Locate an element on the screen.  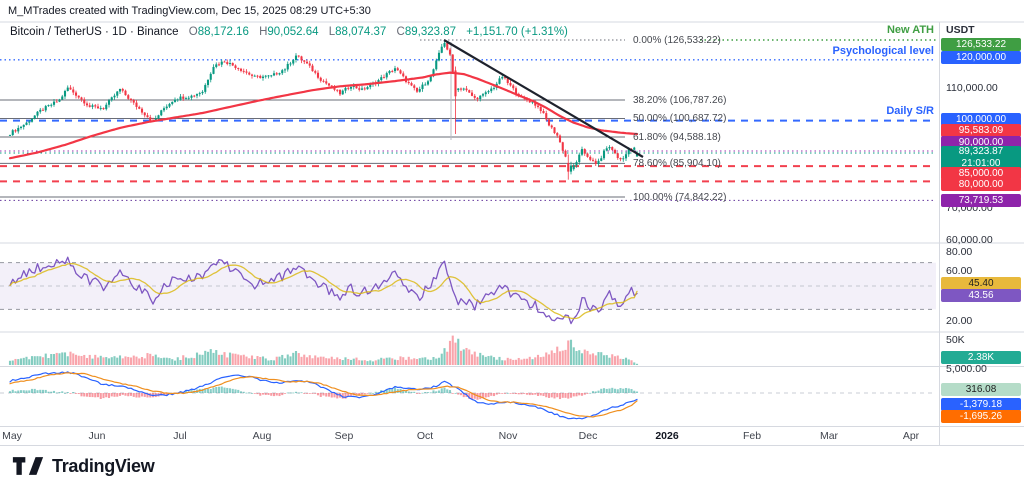
open-label: O is located at coordinates (193, 32).